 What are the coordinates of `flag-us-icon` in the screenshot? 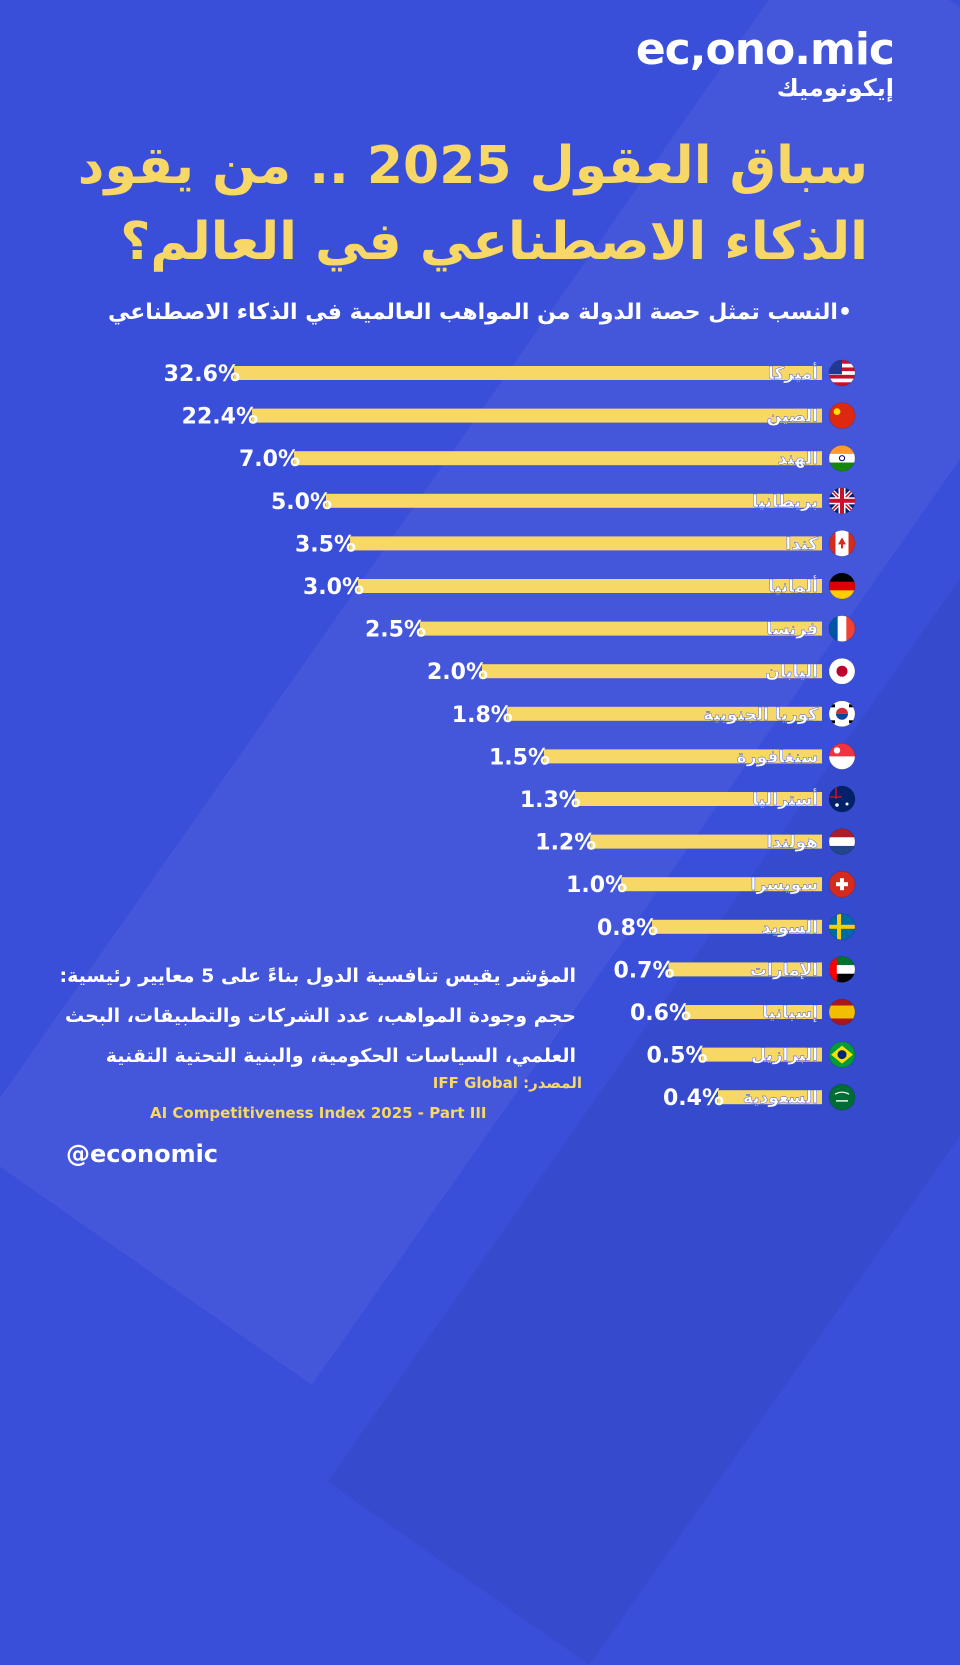 It's located at (842, 373).